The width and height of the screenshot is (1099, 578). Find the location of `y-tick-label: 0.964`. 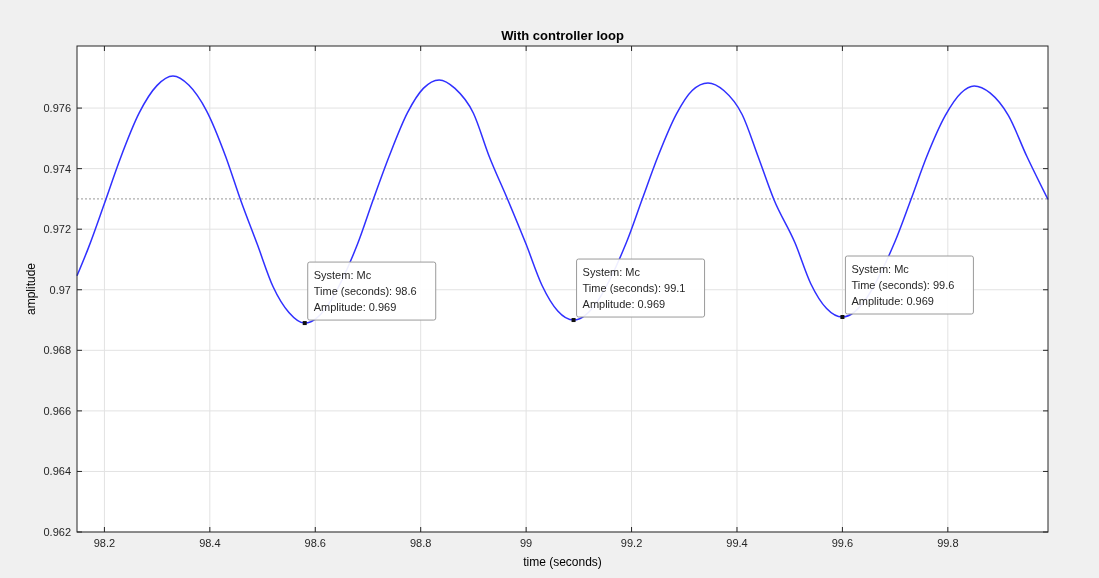

y-tick-label: 0.964 is located at coordinates (57, 471).